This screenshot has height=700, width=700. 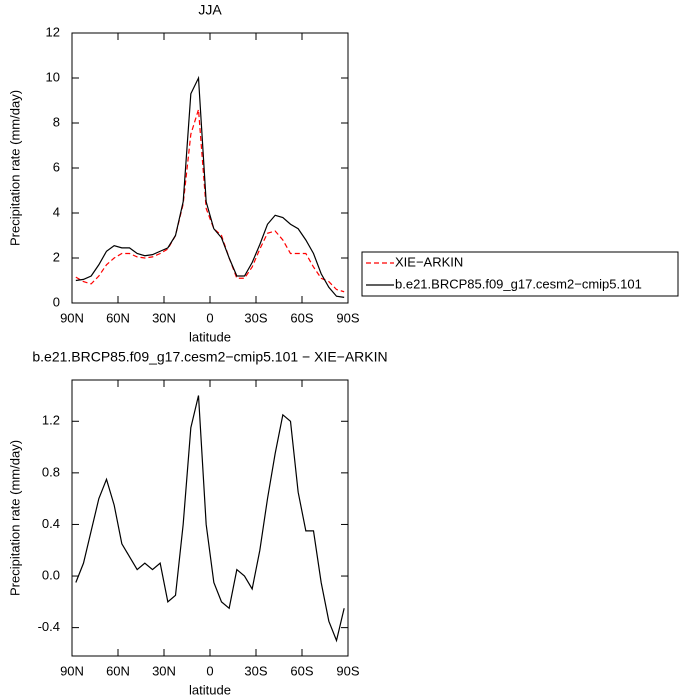 What do you see at coordinates (520, 274) in the screenshot?
I see `legend-box` at bounding box center [520, 274].